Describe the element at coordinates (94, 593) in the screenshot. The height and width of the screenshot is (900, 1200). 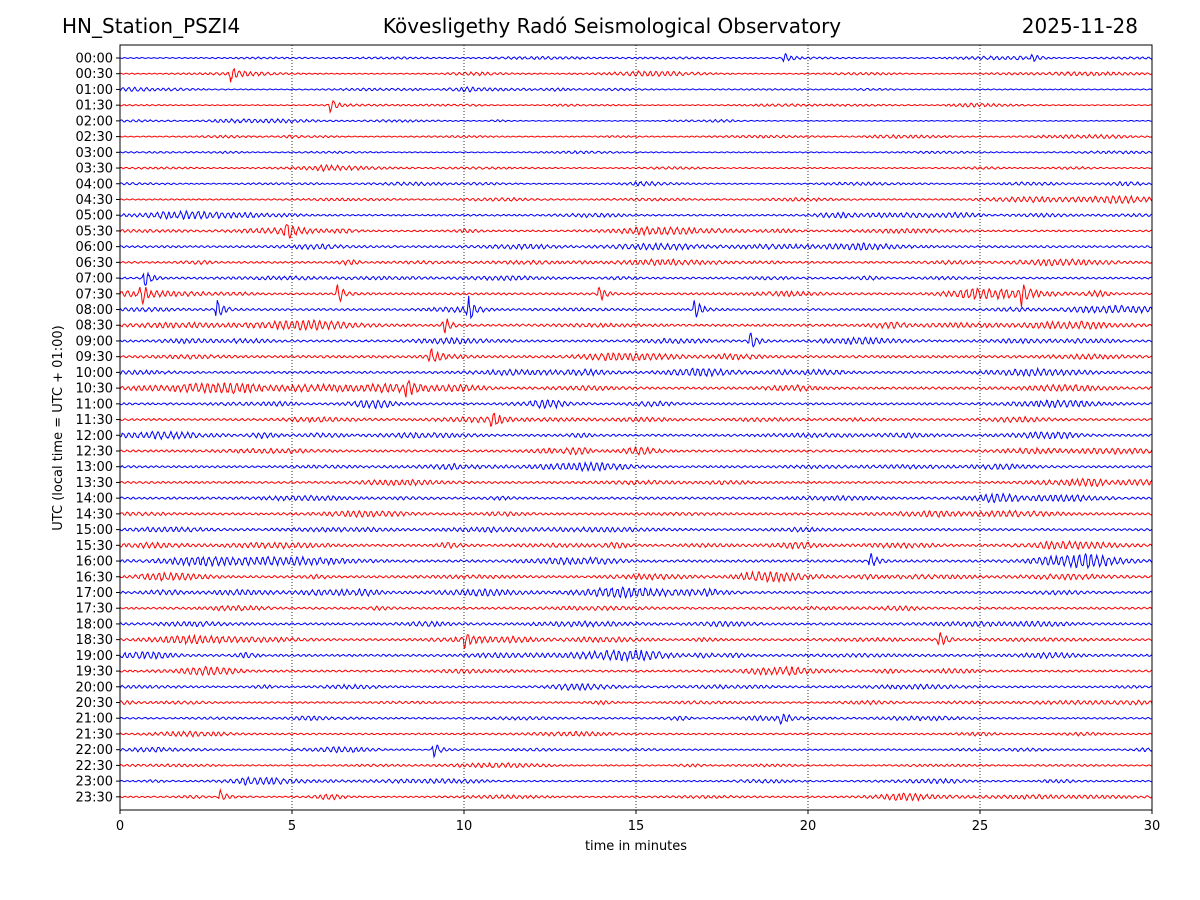
I see `y-tick-label: 17:00` at that location.